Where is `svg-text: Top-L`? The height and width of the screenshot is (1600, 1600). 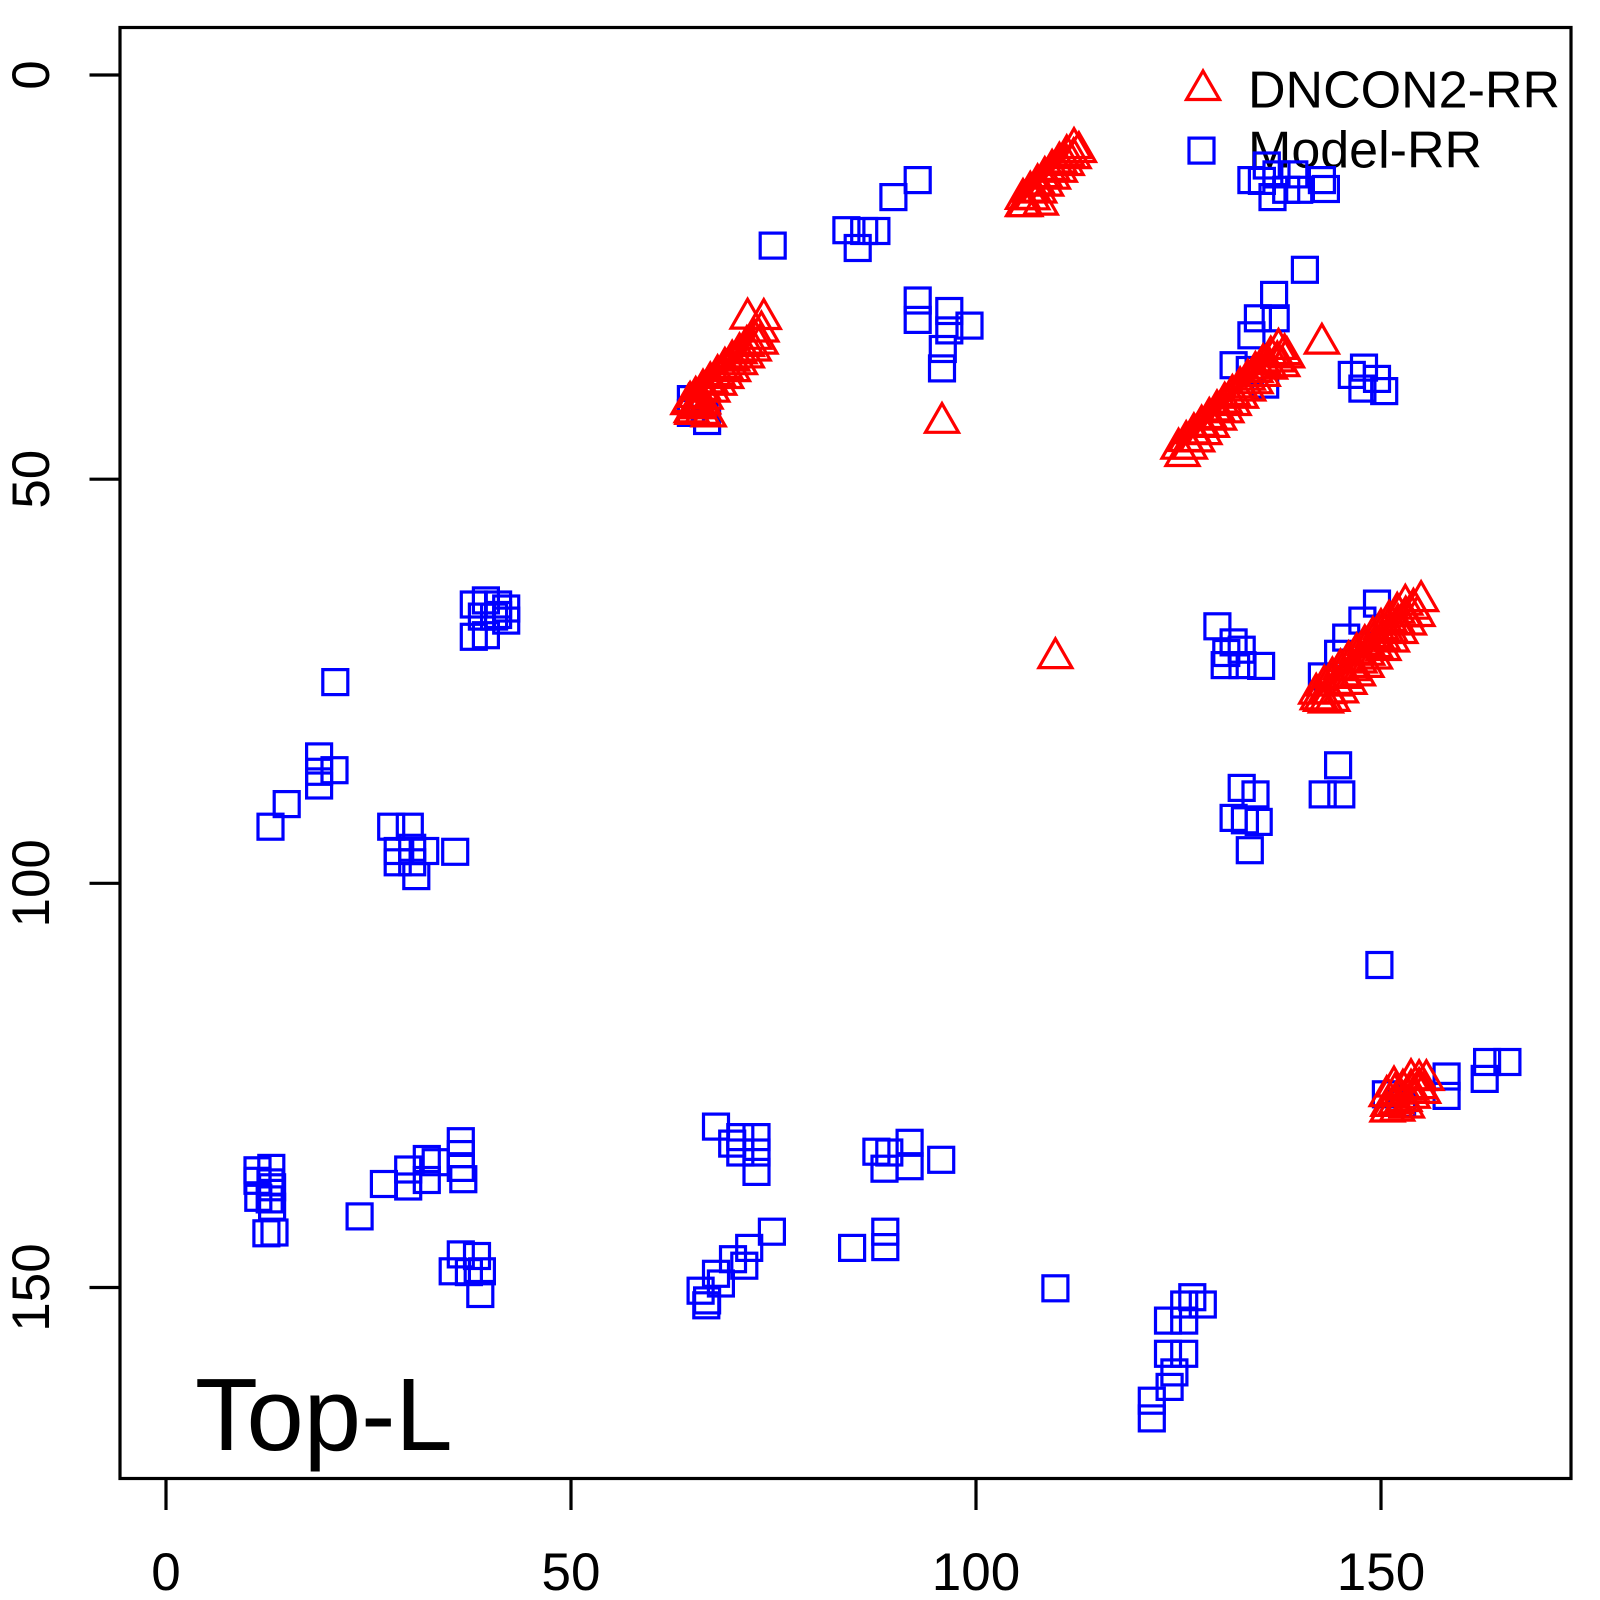
svg-text: Top-L is located at coordinates (324, 1414).